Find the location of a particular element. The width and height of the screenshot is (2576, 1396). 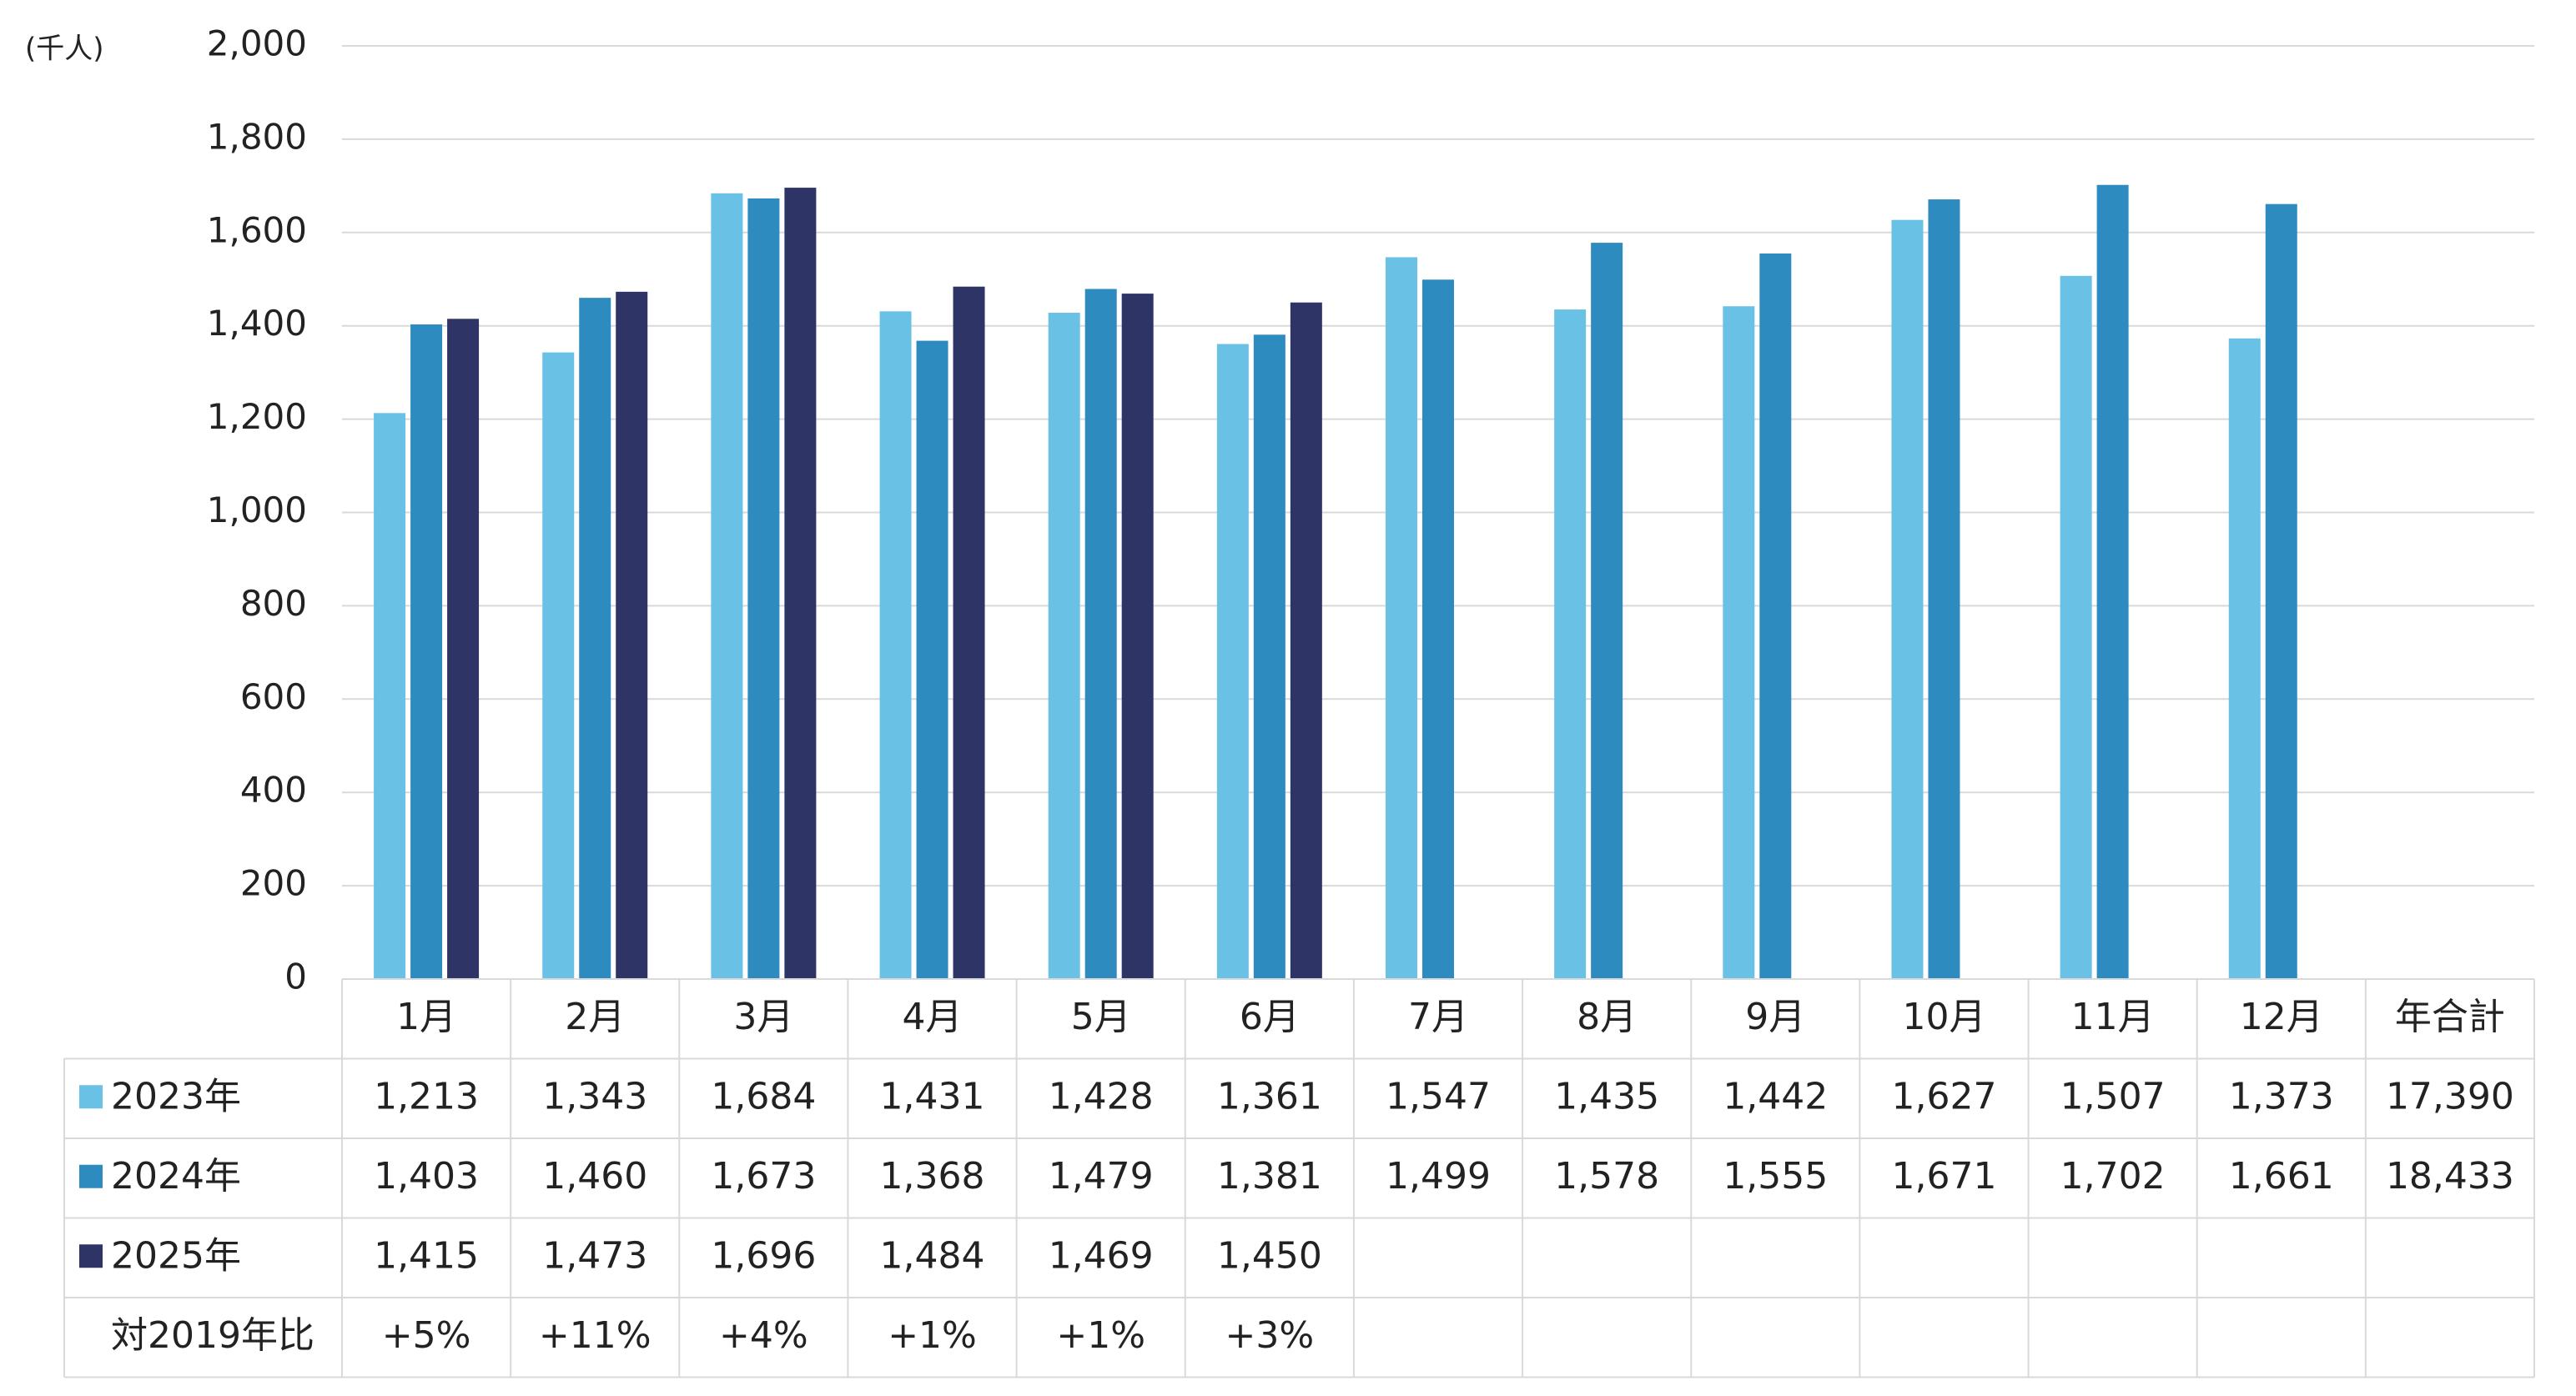

table-header: 年合計 is located at coordinates (2450, 1017).